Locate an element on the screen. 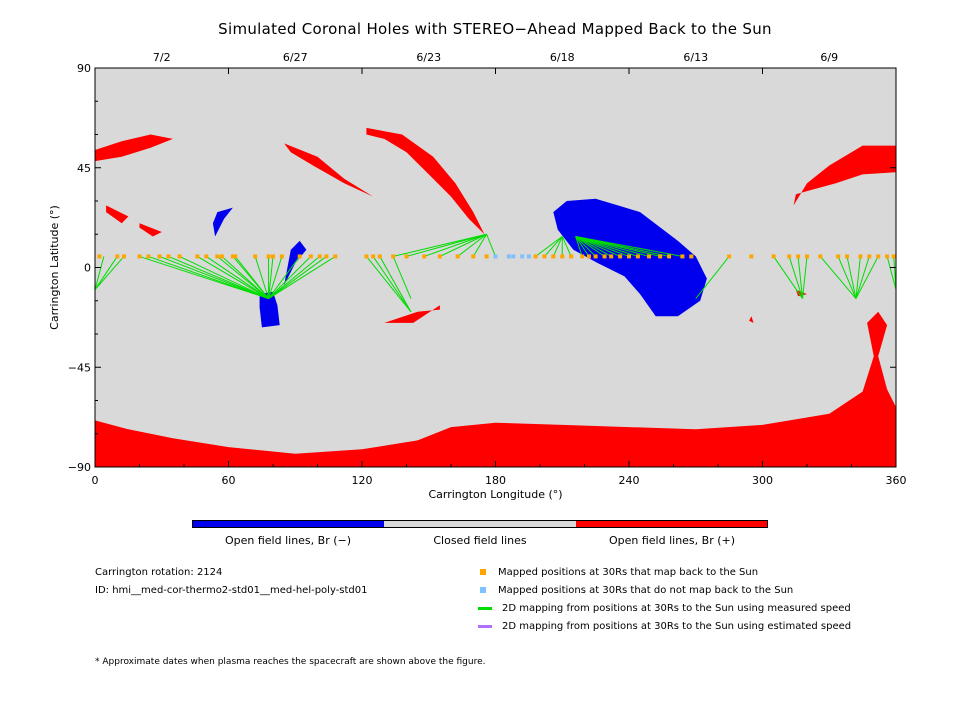 The image size is (960, 720). blue-square-marker is located at coordinates (483, 590).